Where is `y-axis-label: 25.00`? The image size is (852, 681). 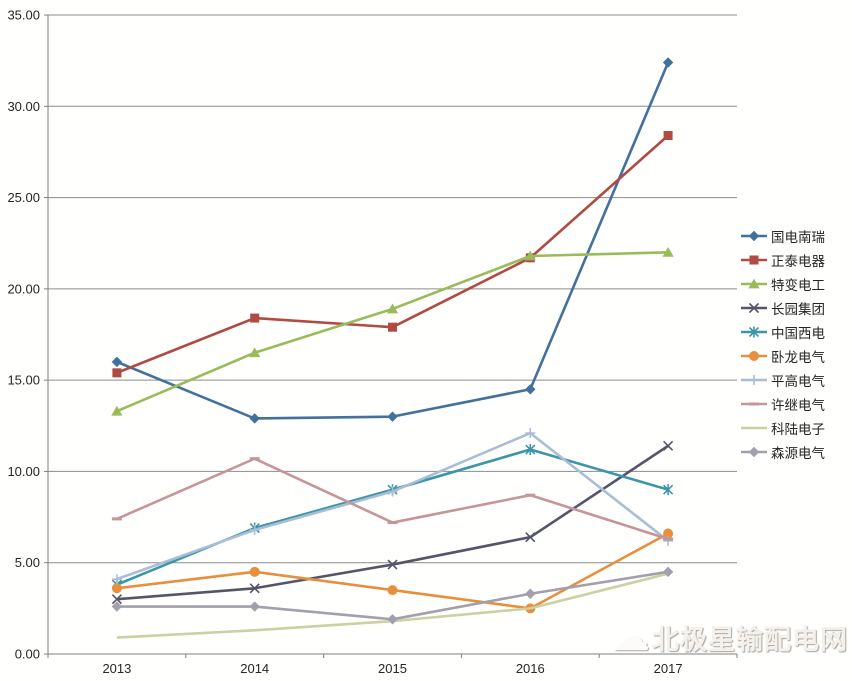
y-axis-label: 25.00 is located at coordinates (23, 197).